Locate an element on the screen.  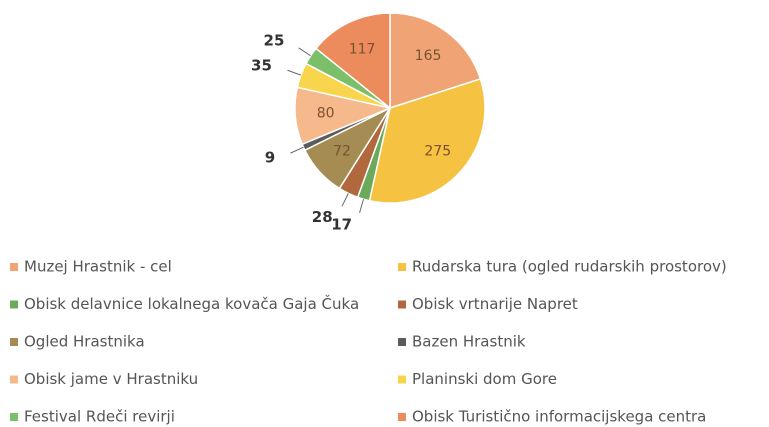
legend-label: Planinski dom Gore is located at coordinates (484, 379).